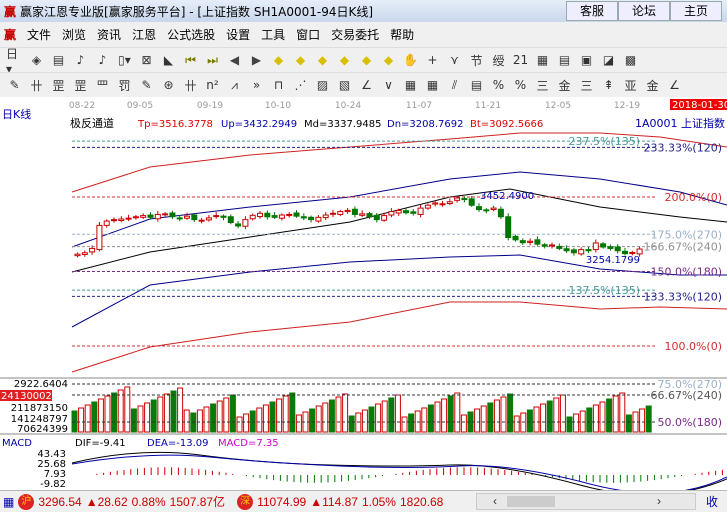 This screenshot has width=727, height=512. I want to click on sh-index-value: 3296.54, so click(60, 501).